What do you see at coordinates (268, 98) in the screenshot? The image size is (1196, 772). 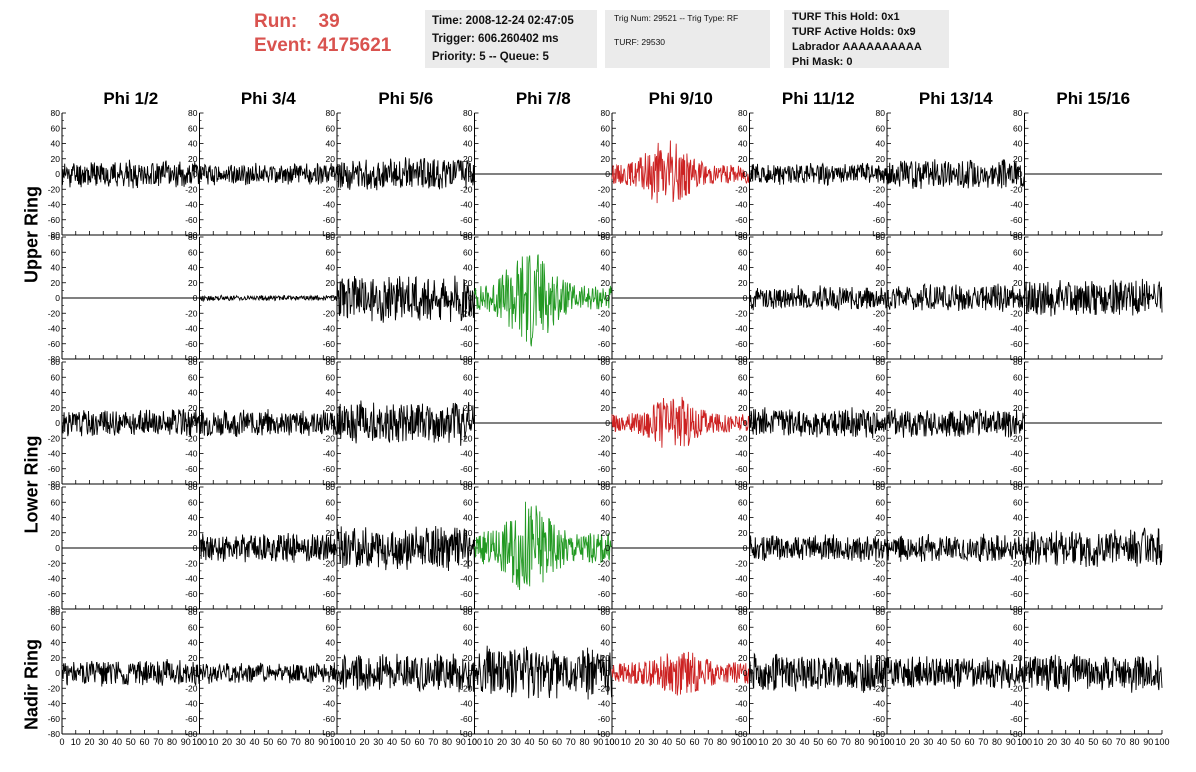 I see `column-title: Phi 3/4` at bounding box center [268, 98].